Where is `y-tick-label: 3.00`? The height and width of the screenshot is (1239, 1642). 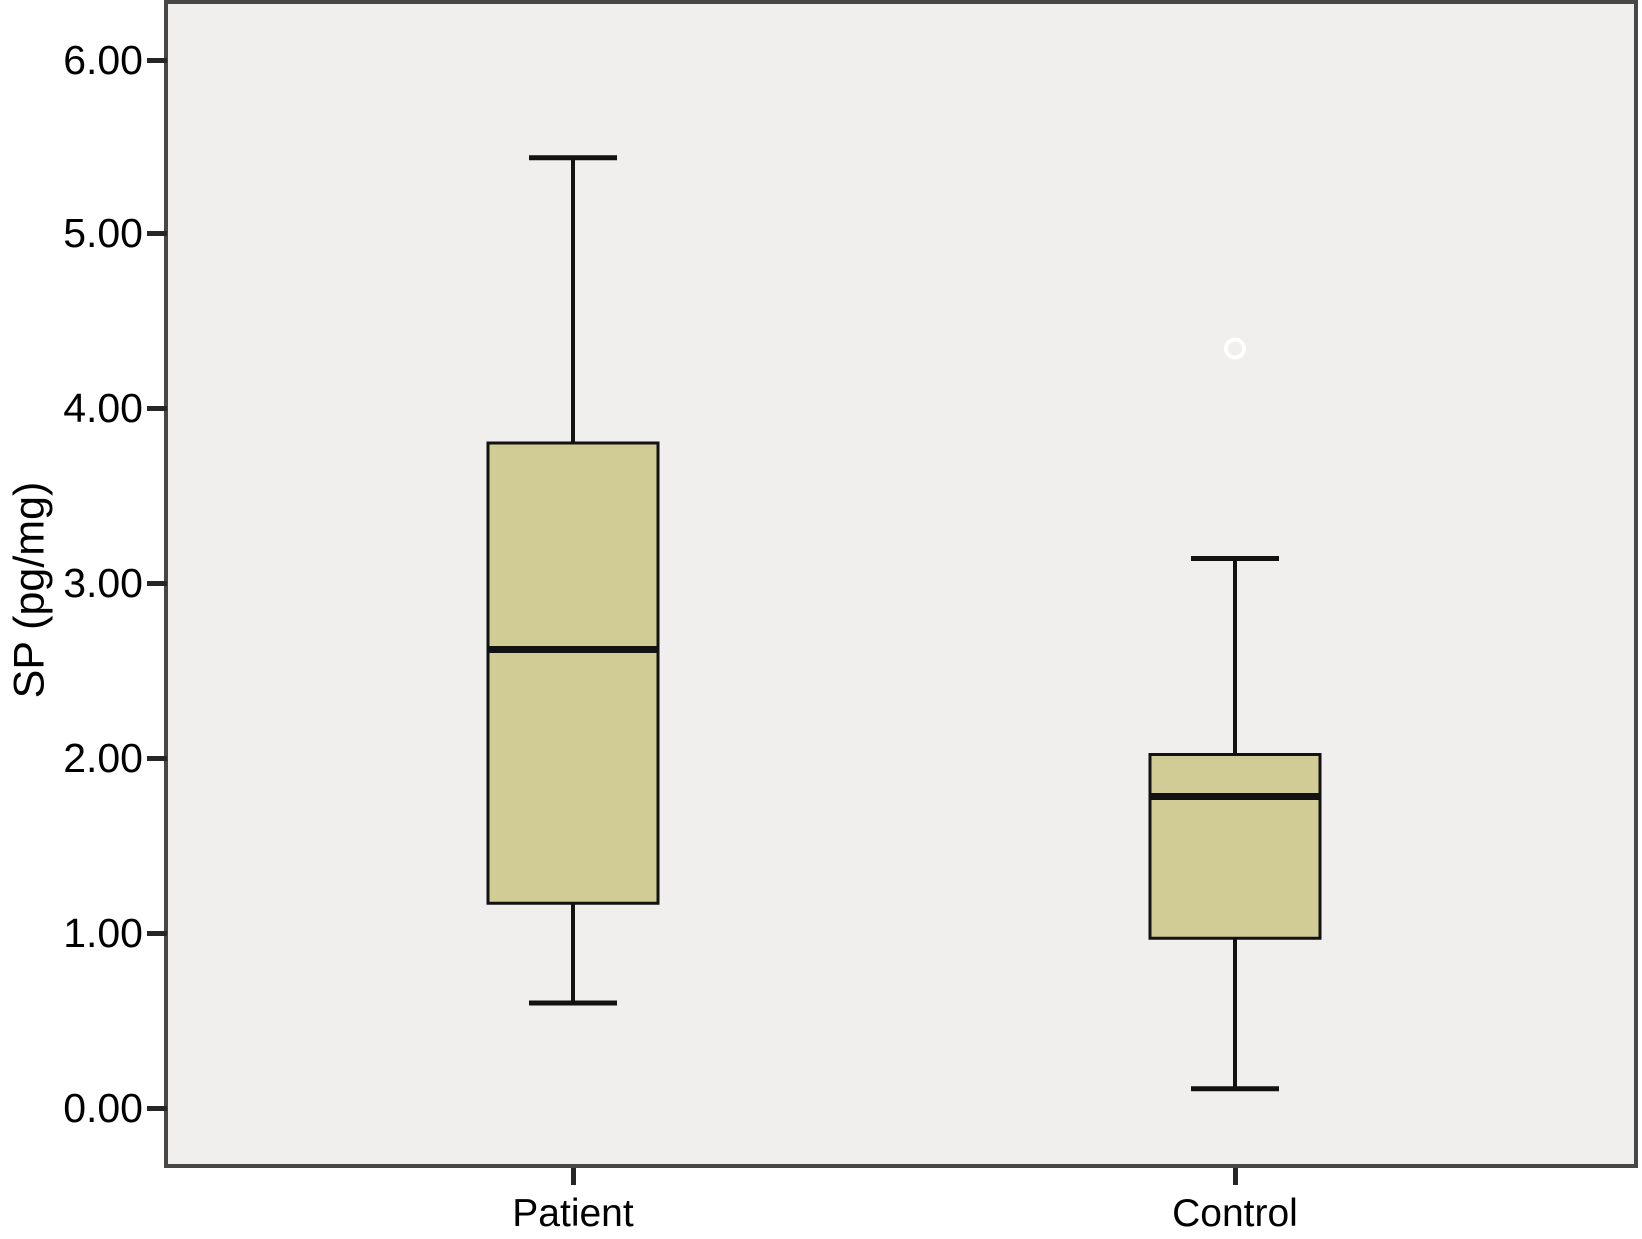 y-tick-label: 3.00 is located at coordinates (103, 583).